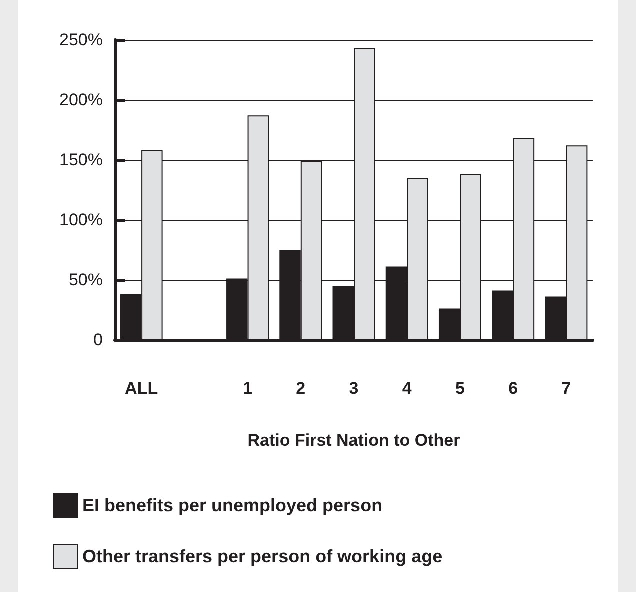  I want to click on x-tick-label: 6, so click(513, 388).